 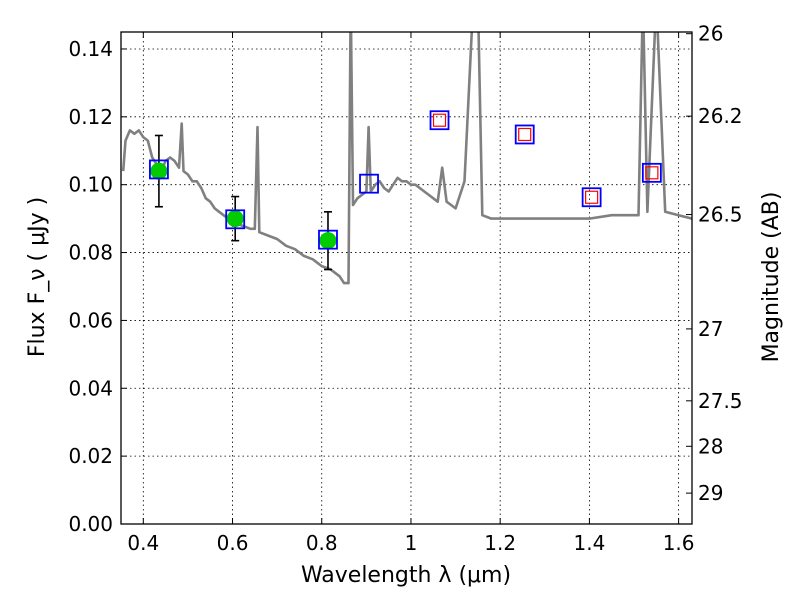 I want to click on right-tick-label: 26.5, so click(x=720, y=215).